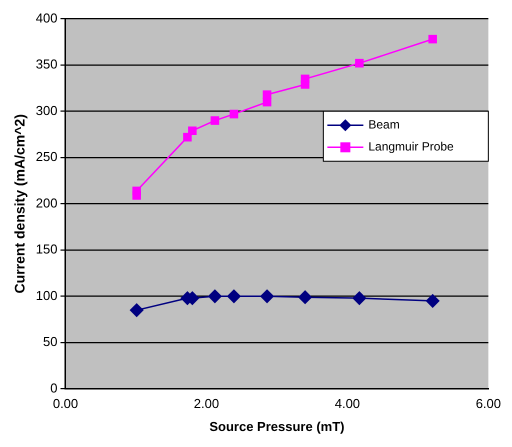 The image size is (512, 447). What do you see at coordinates (54, 388) in the screenshot?
I see `y-tick-label: 0` at bounding box center [54, 388].